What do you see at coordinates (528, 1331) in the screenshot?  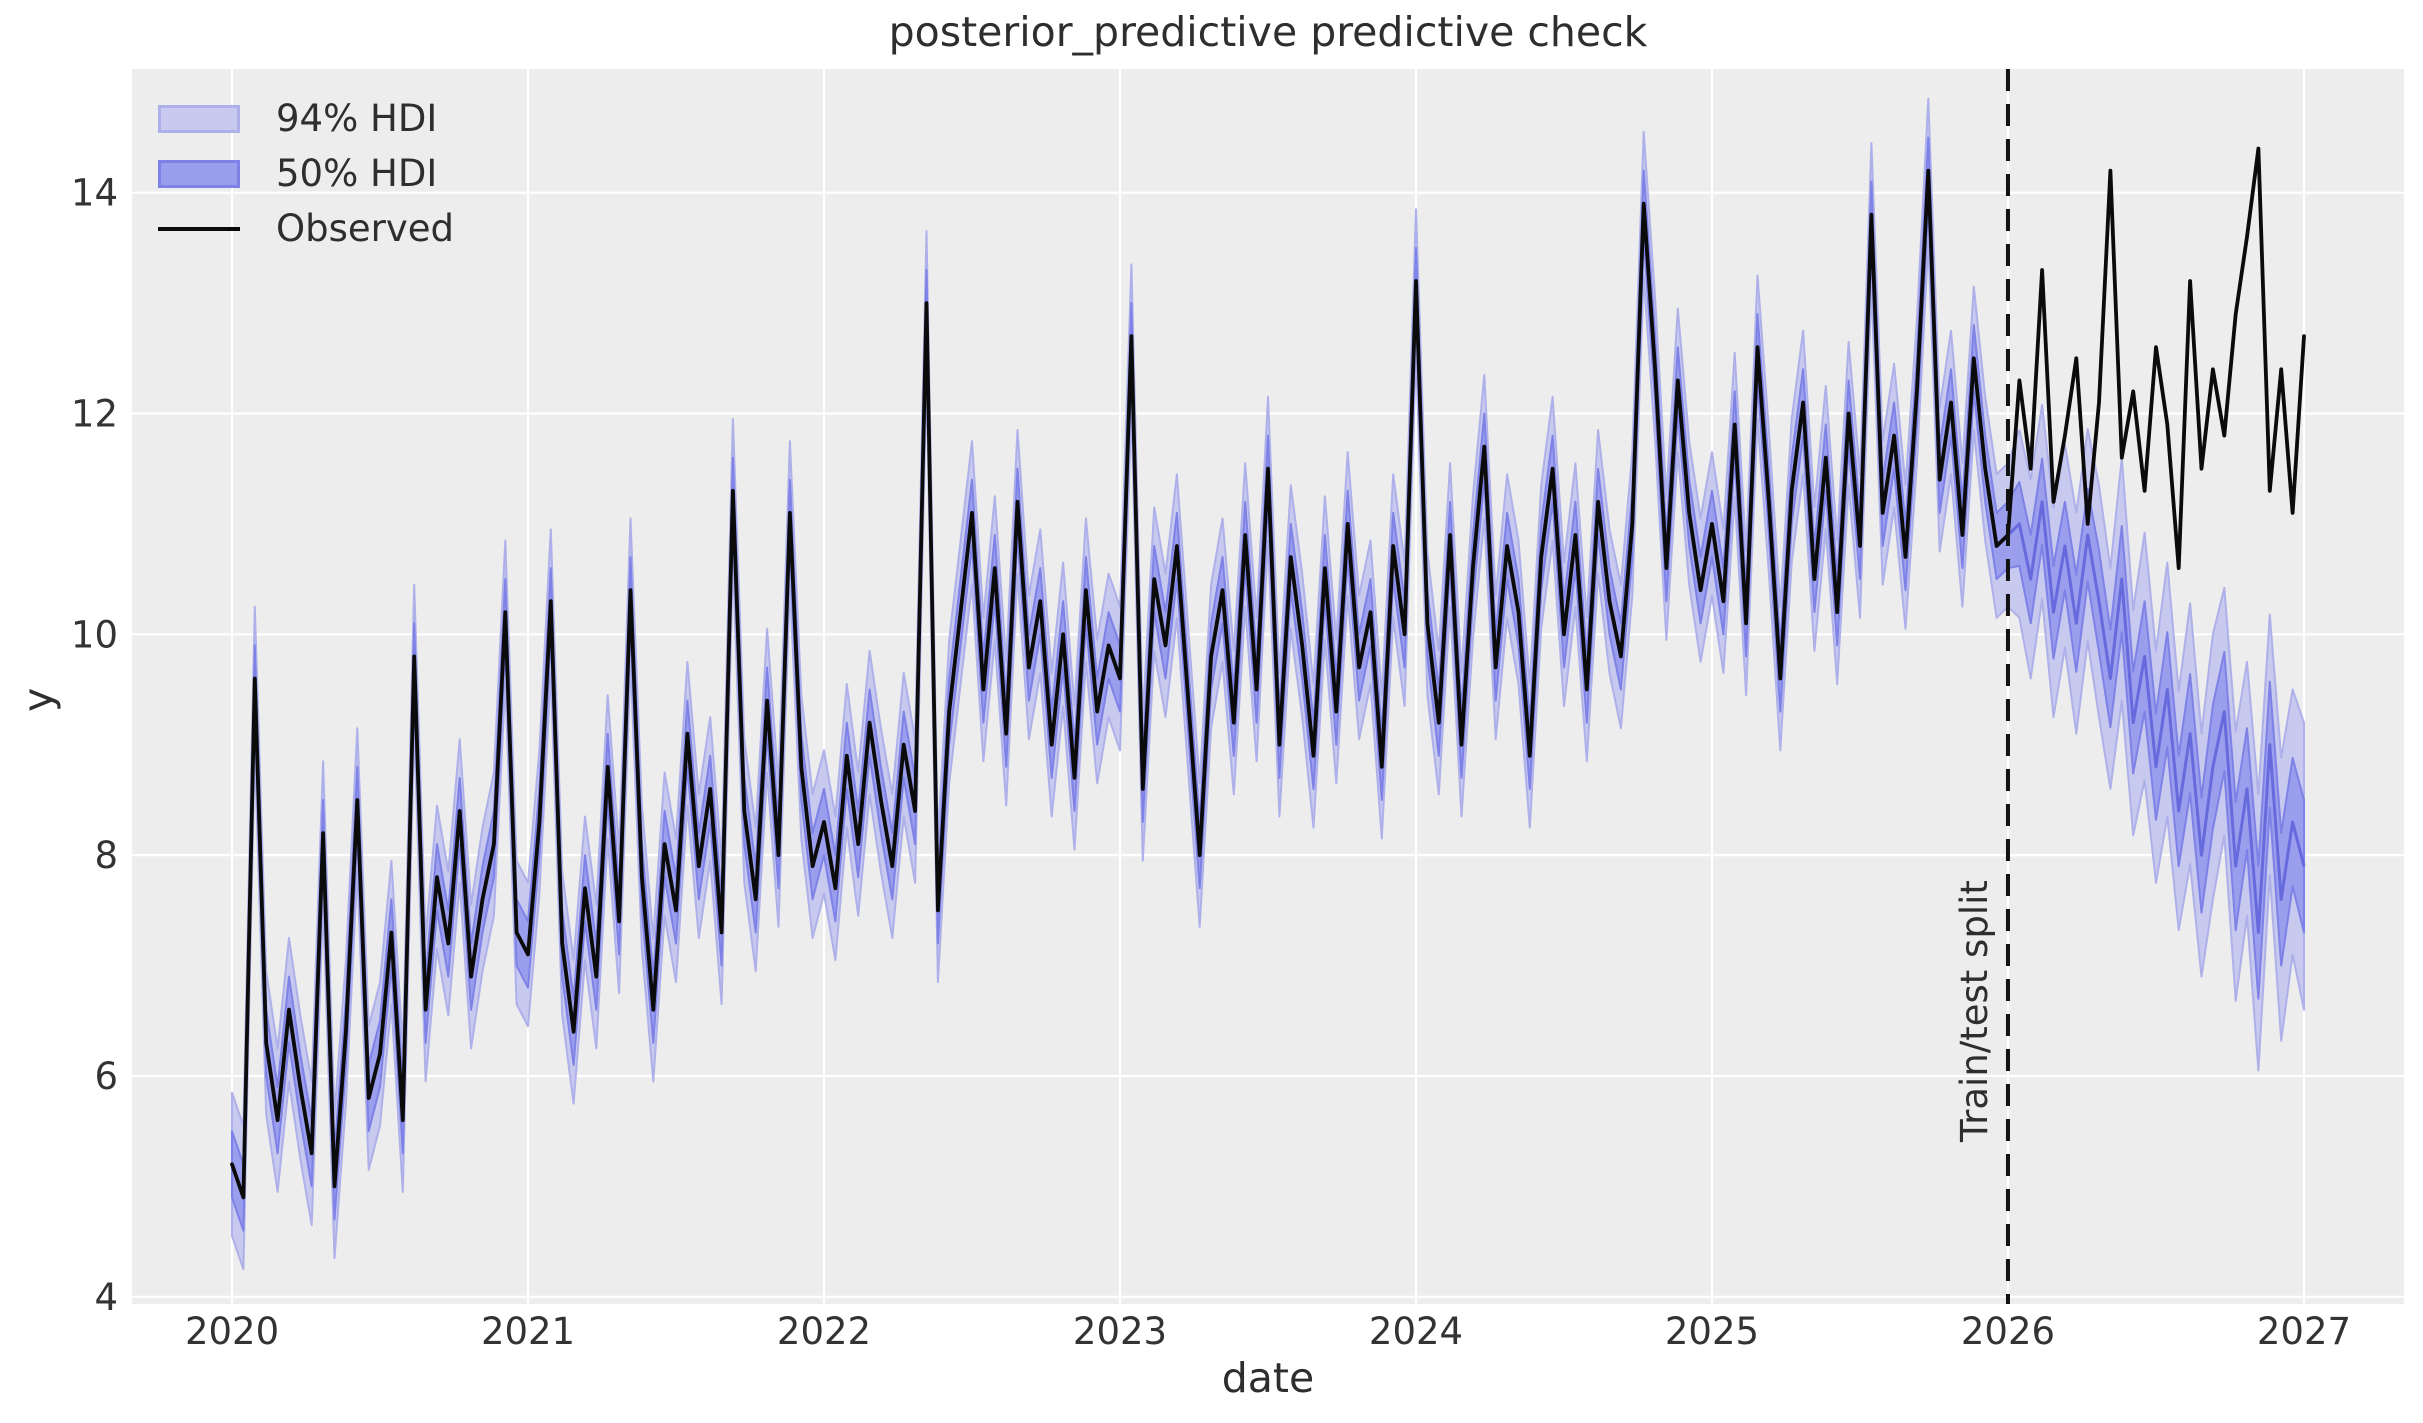 I see `x-tick-label: 2021` at bounding box center [528, 1331].